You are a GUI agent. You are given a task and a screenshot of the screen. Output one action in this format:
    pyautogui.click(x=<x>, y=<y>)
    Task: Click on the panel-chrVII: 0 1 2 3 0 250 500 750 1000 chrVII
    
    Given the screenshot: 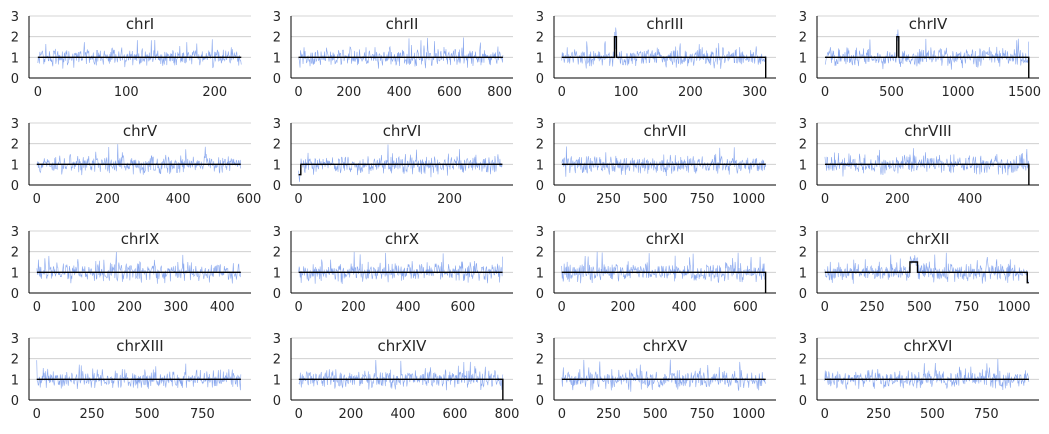 What is the action you would take?
    pyautogui.click(x=656, y=162)
    